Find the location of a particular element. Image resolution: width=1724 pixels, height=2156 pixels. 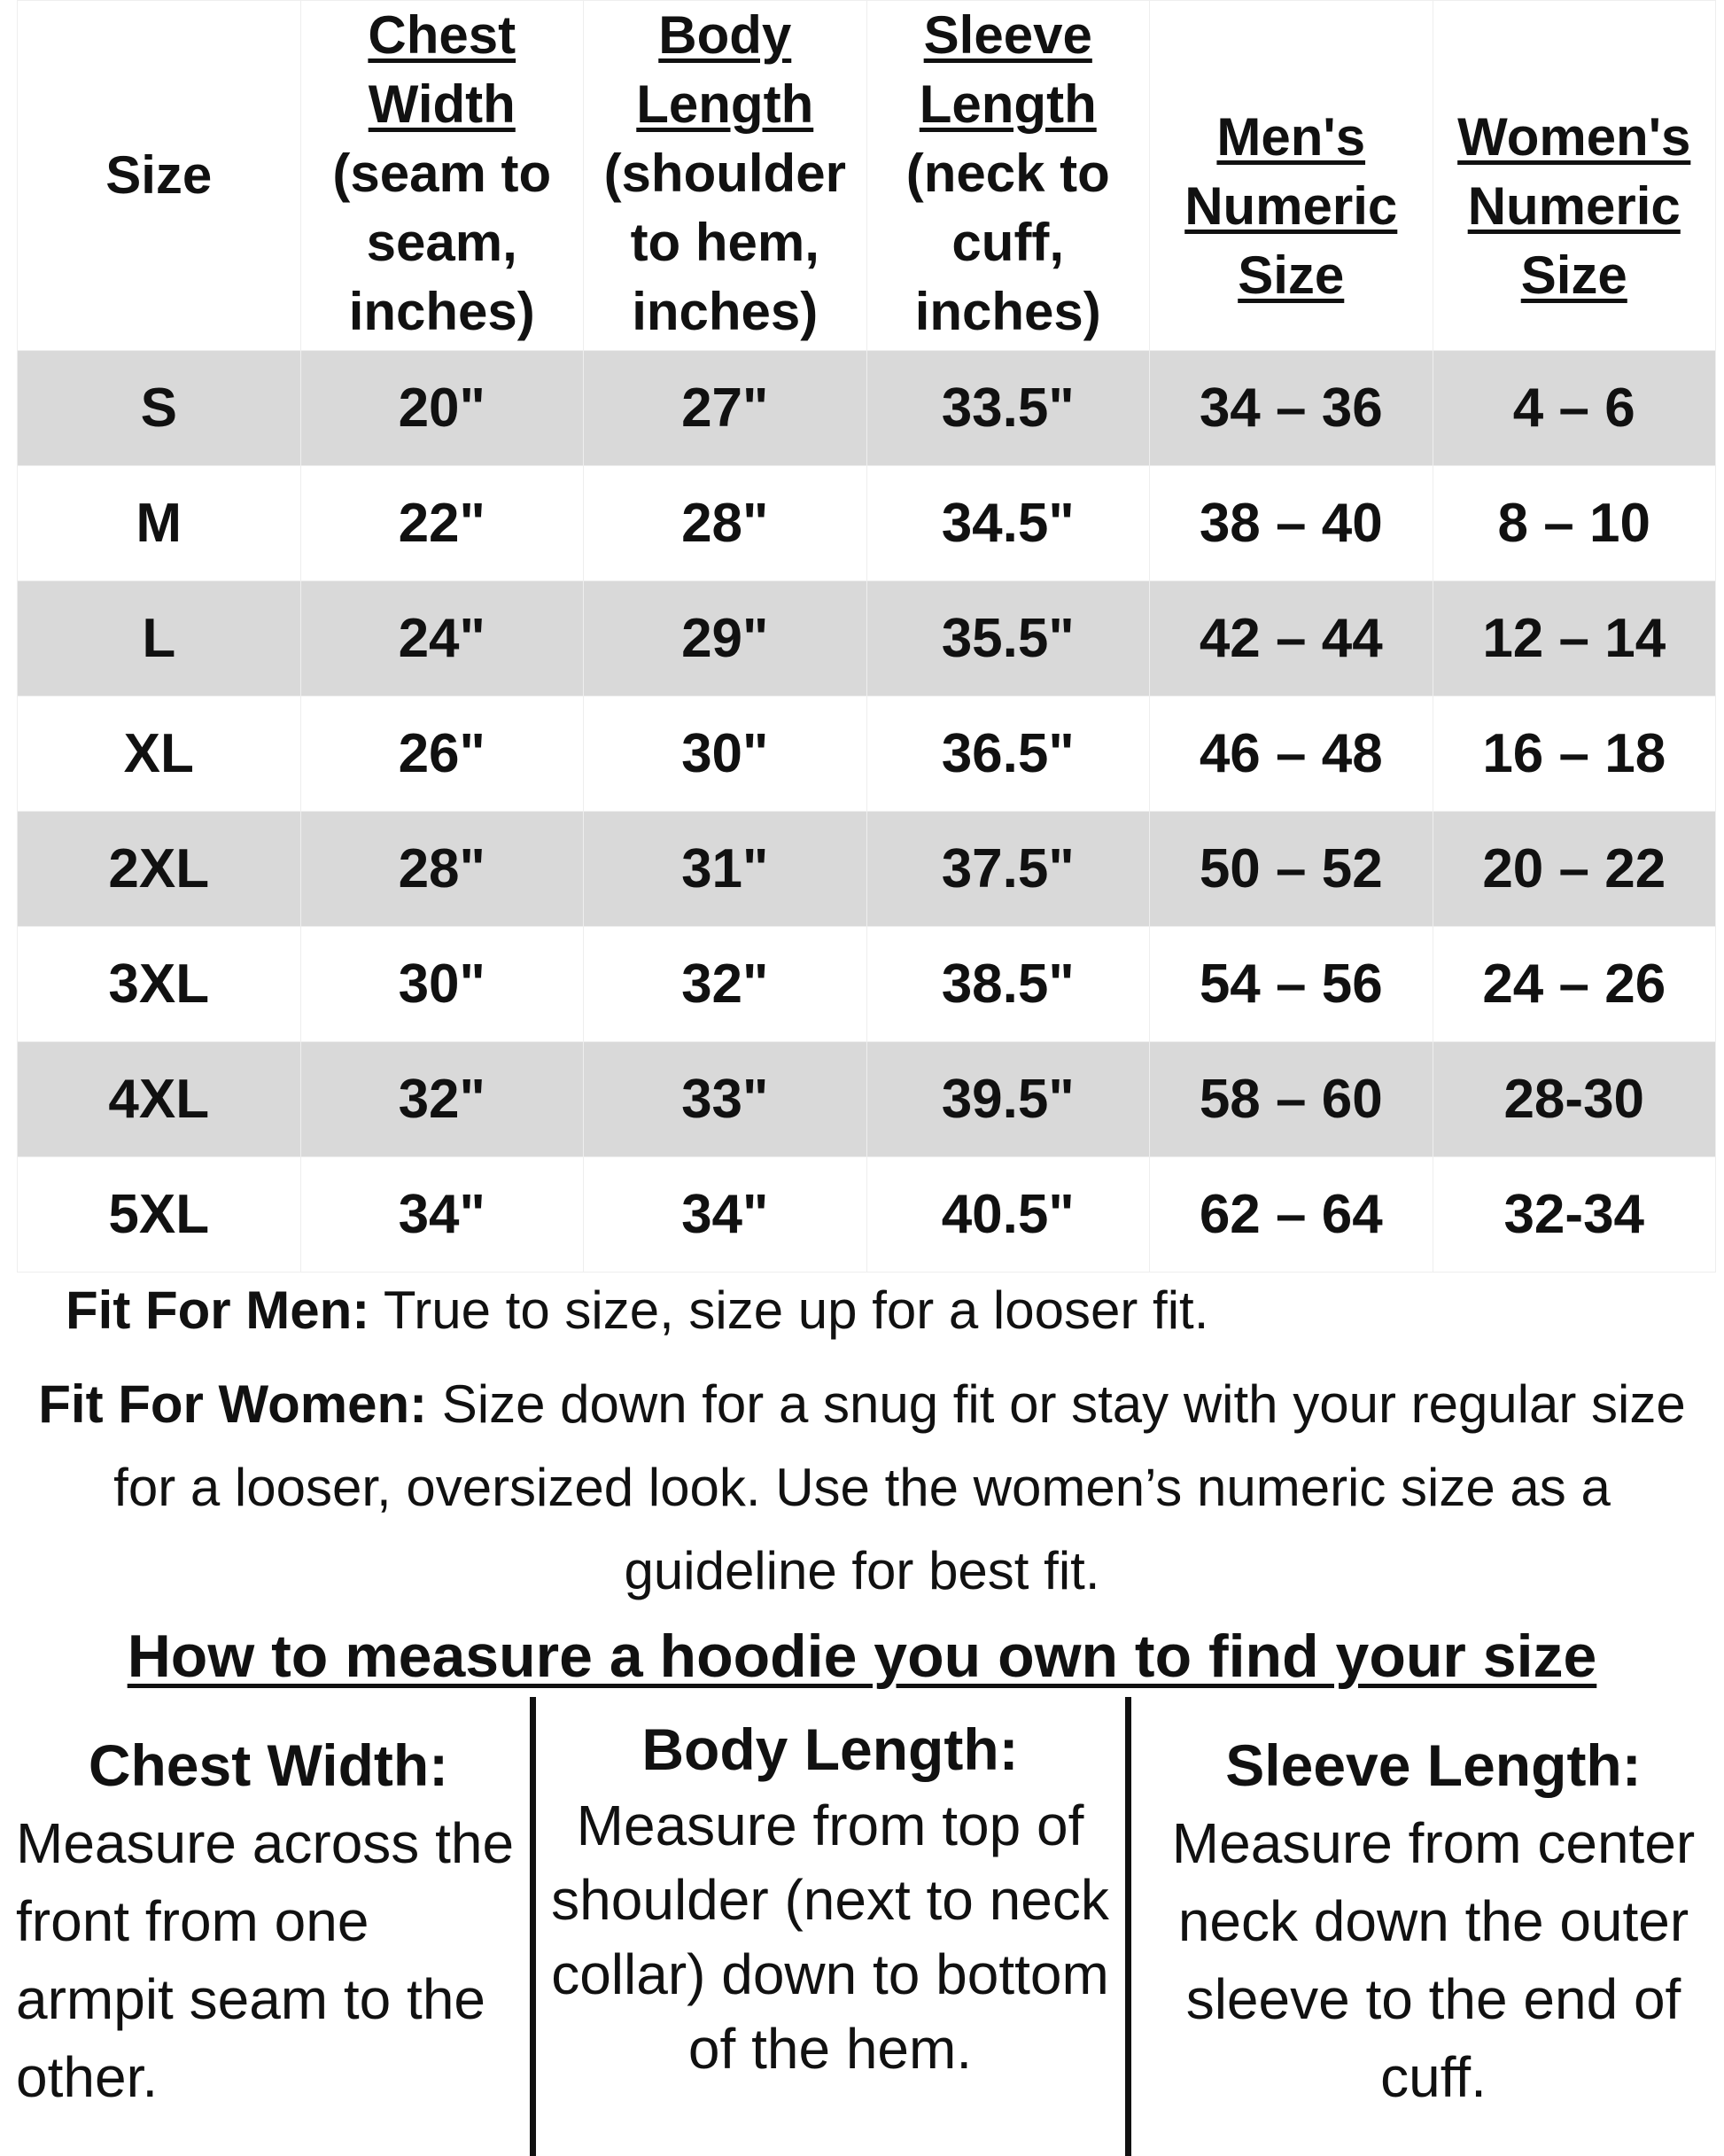

table-row: XL 26" 30" 36.5" 46 – 48 16 – 18 is located at coordinates (866, 754).